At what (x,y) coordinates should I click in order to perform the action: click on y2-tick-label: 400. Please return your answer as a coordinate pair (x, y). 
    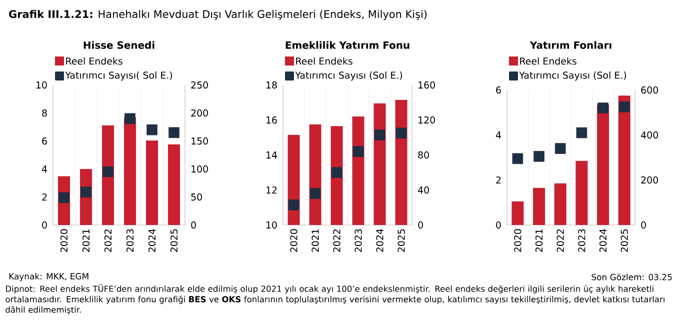
    Looking at the image, I should click on (649, 135).